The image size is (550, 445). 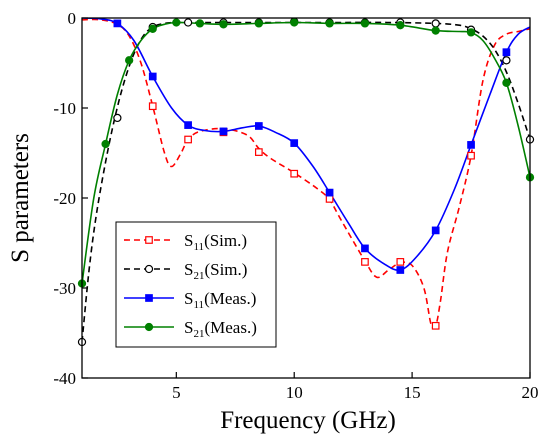 I want to click on x-tick-label: 10, so click(x=294, y=392).